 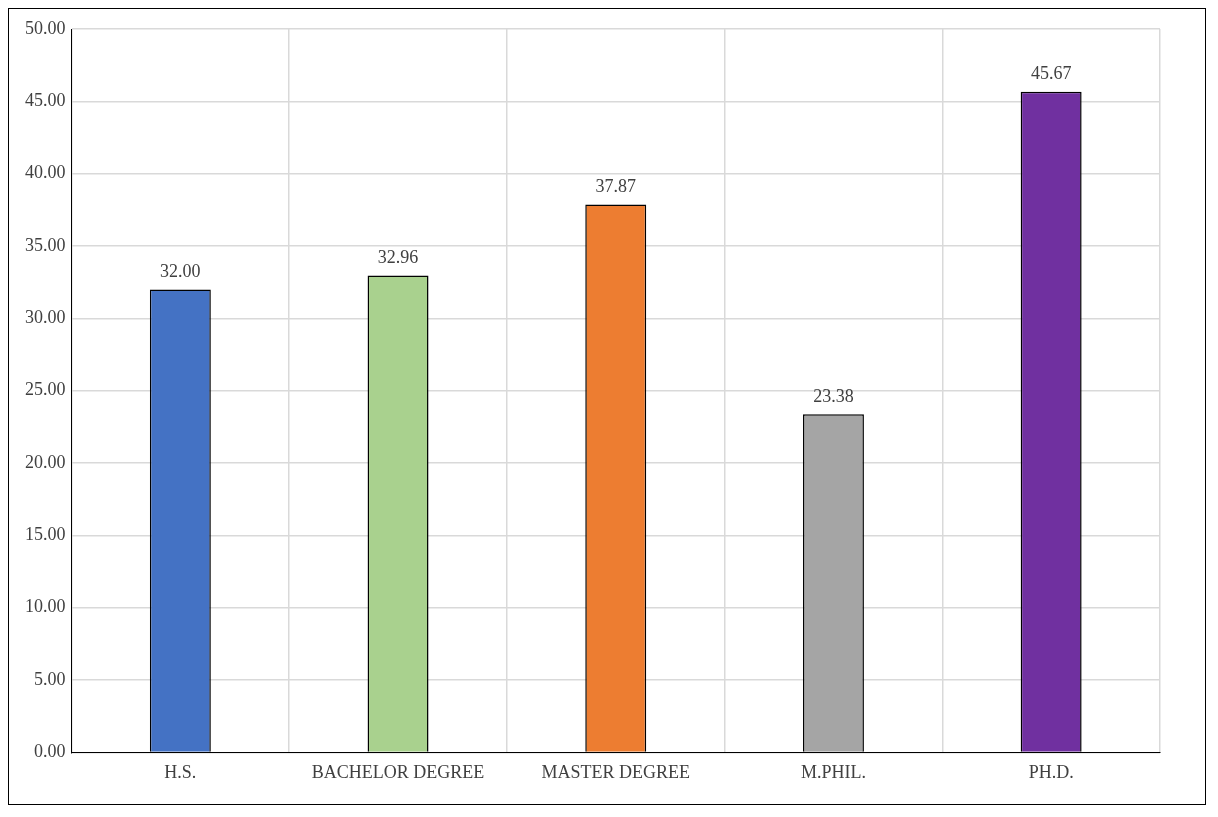 What do you see at coordinates (50, 751) in the screenshot?
I see `y-tick-label: 0.00` at bounding box center [50, 751].